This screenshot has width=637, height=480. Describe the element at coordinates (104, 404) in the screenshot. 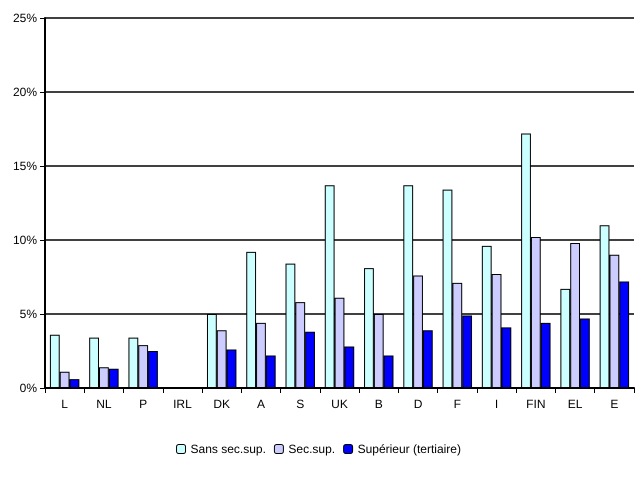

I see `x-tick-label: NL` at that location.